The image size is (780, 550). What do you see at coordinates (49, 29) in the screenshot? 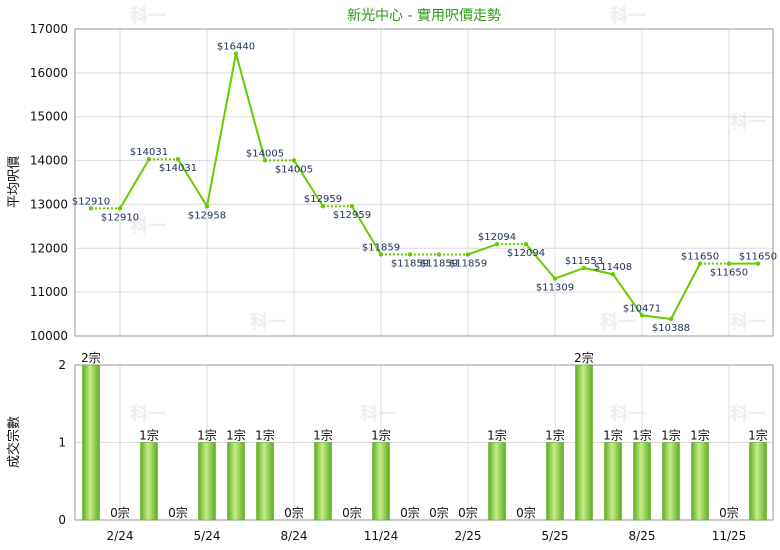
I see `line-ytick-label: 17000` at bounding box center [49, 29].